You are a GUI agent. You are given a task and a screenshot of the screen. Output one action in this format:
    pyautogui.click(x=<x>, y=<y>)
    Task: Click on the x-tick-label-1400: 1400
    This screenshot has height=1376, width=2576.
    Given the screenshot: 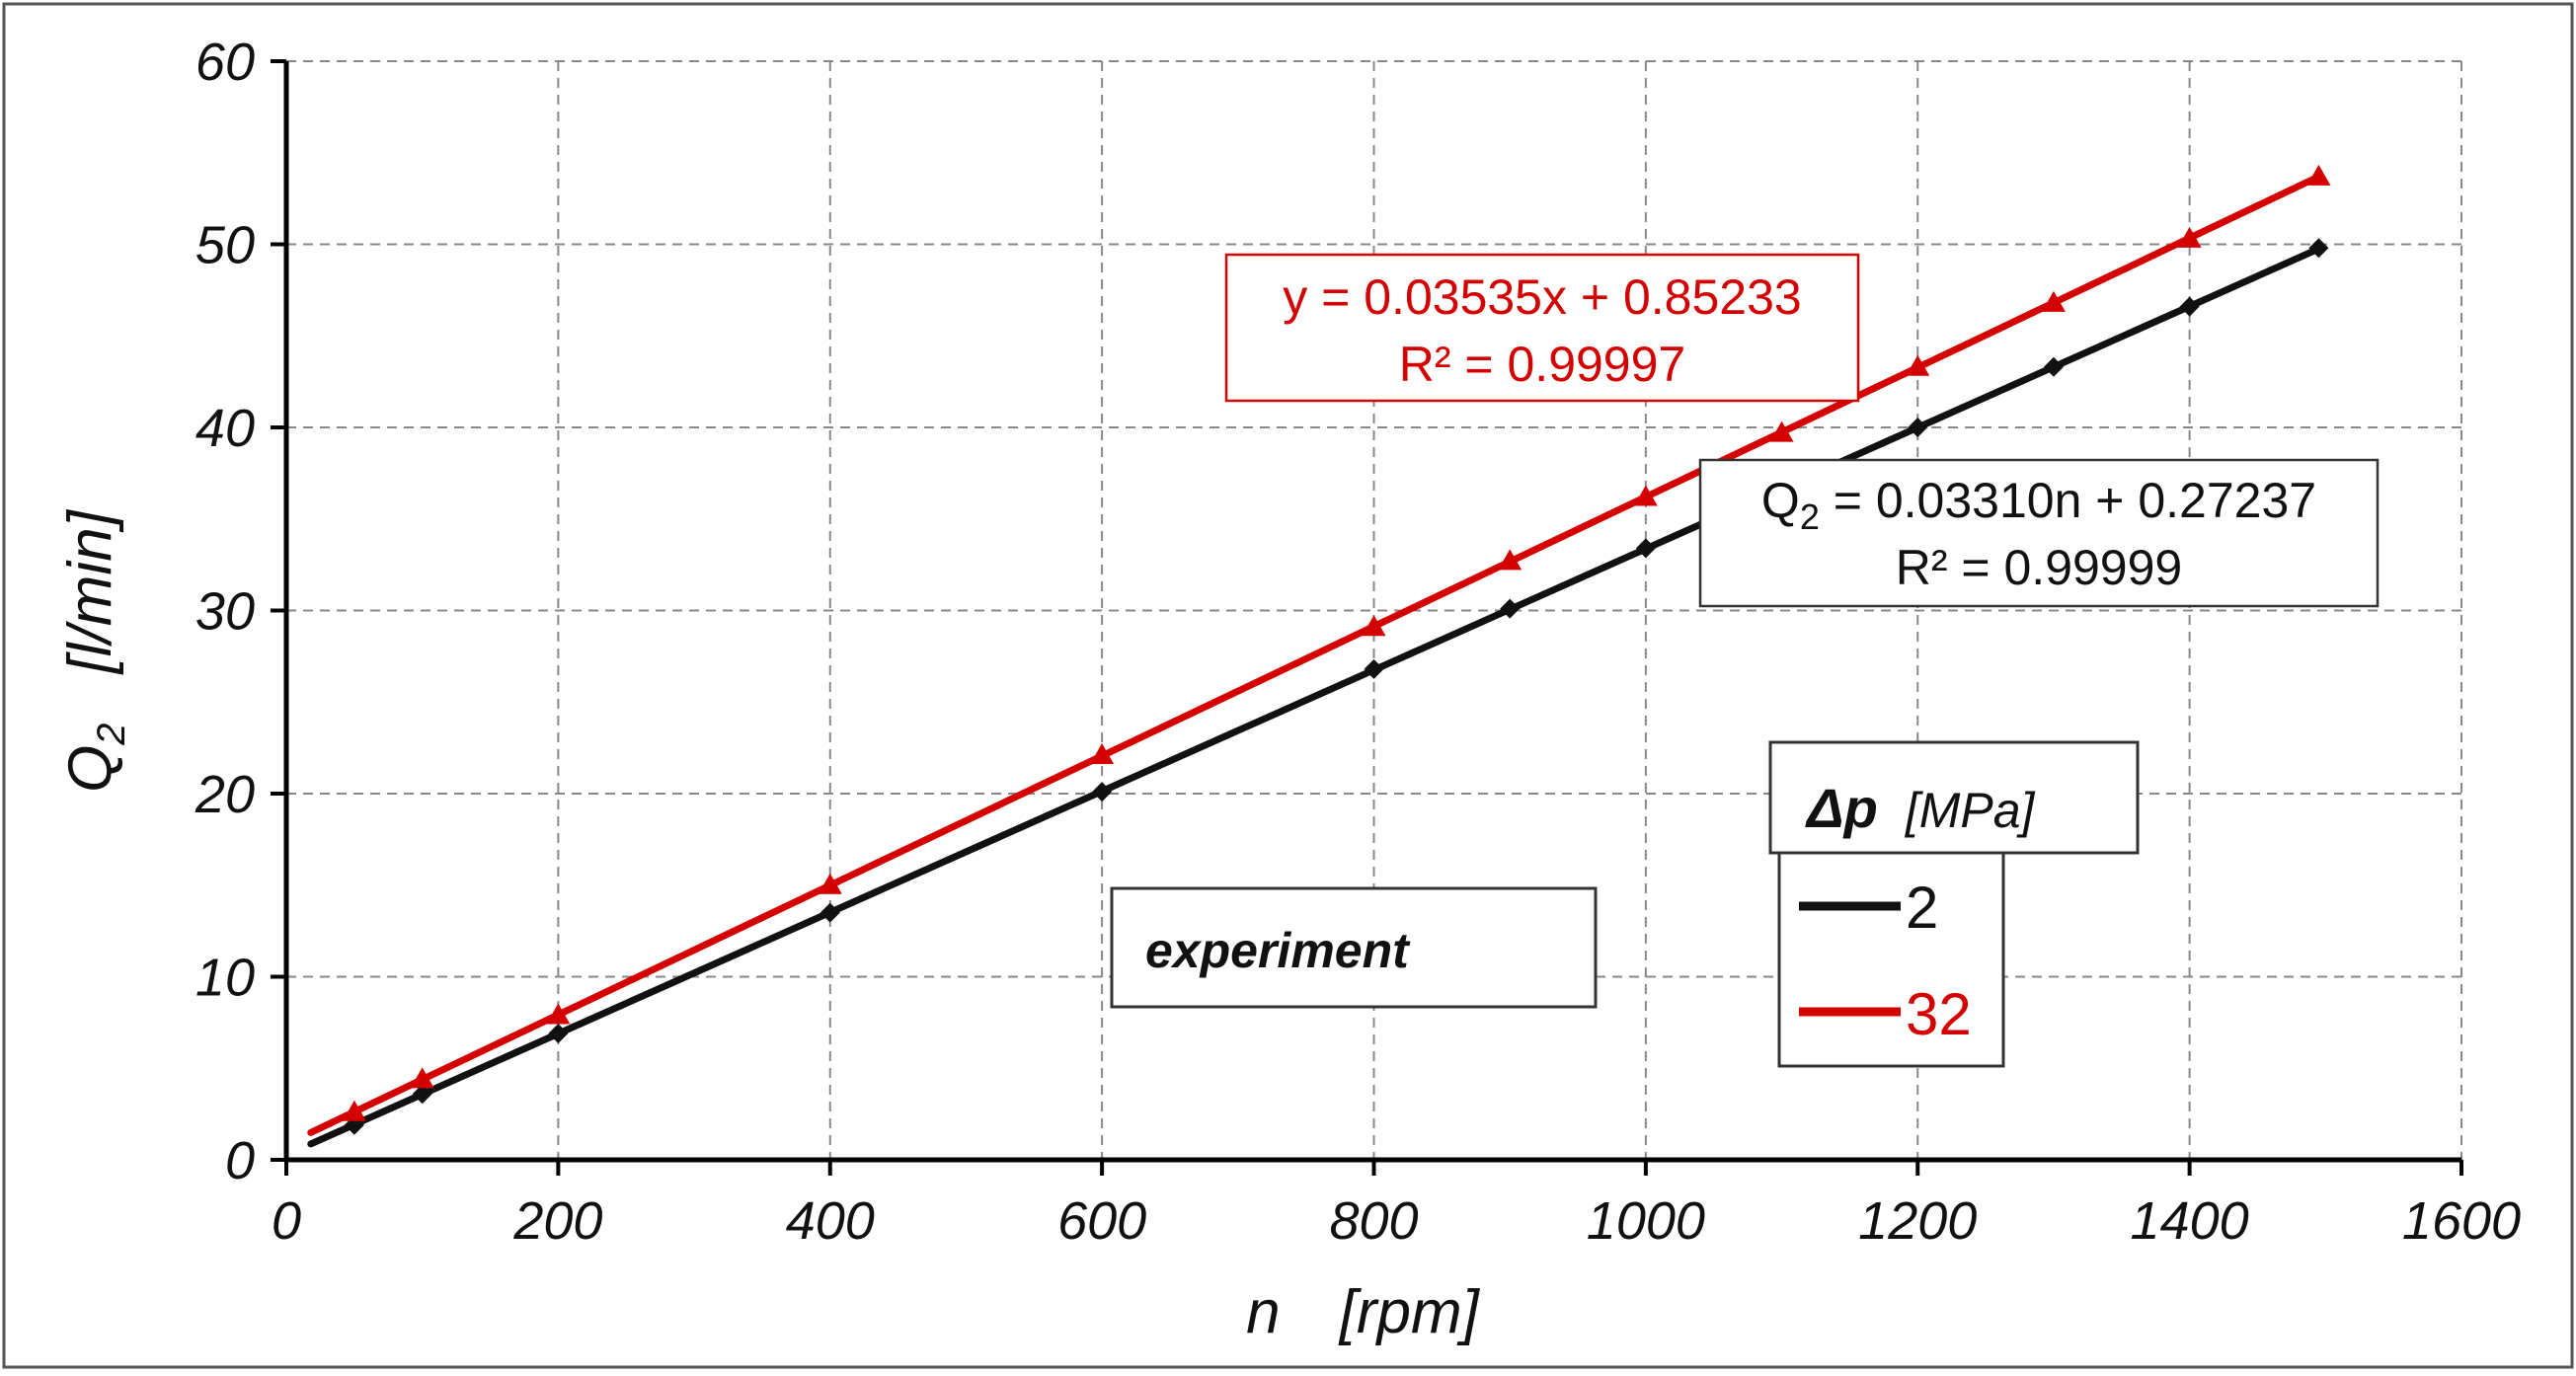 What is the action you would take?
    pyautogui.click(x=2190, y=1221)
    